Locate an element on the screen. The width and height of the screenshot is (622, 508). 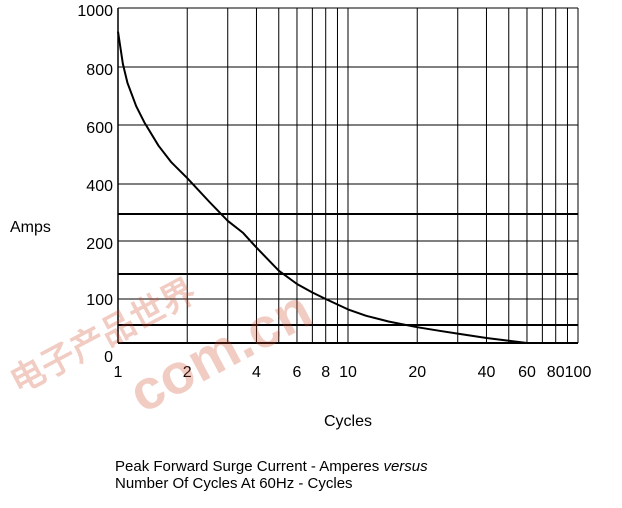
x-axis-title: Cycles is located at coordinates (348, 421).